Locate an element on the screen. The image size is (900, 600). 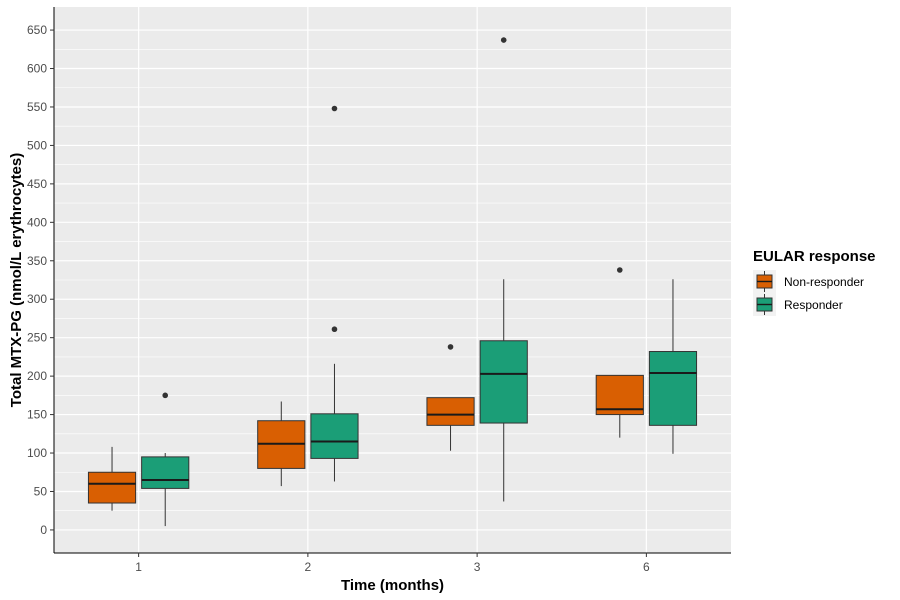
x-tick-label: 2 is located at coordinates (308, 567).